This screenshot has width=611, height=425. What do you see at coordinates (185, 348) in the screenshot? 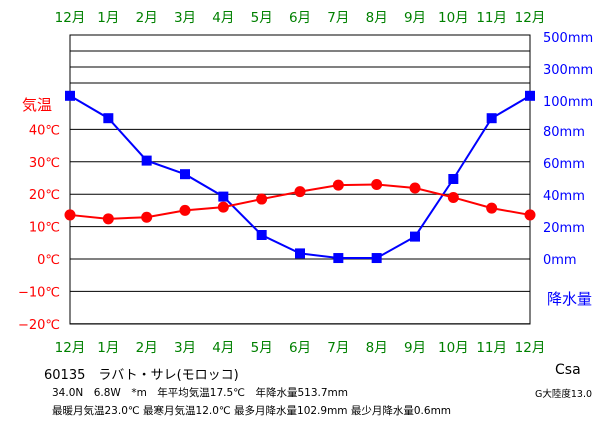
I see `month-label-bottom: 3月` at bounding box center [185, 348].